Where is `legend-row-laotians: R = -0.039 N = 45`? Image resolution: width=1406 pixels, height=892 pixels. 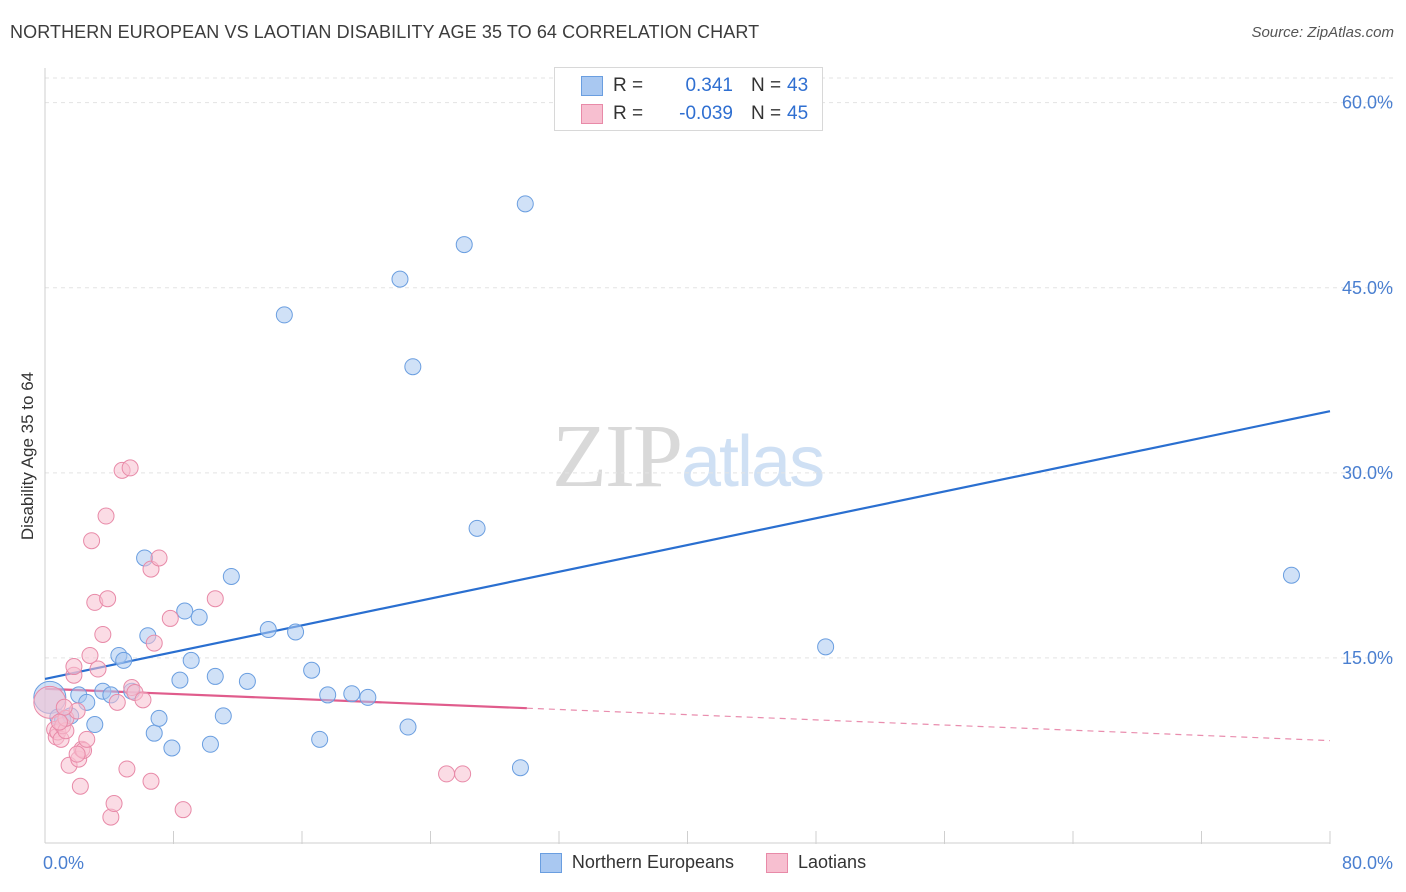 legend-row-laotians: R = -0.039 N = 45 is located at coordinates (681, 114).